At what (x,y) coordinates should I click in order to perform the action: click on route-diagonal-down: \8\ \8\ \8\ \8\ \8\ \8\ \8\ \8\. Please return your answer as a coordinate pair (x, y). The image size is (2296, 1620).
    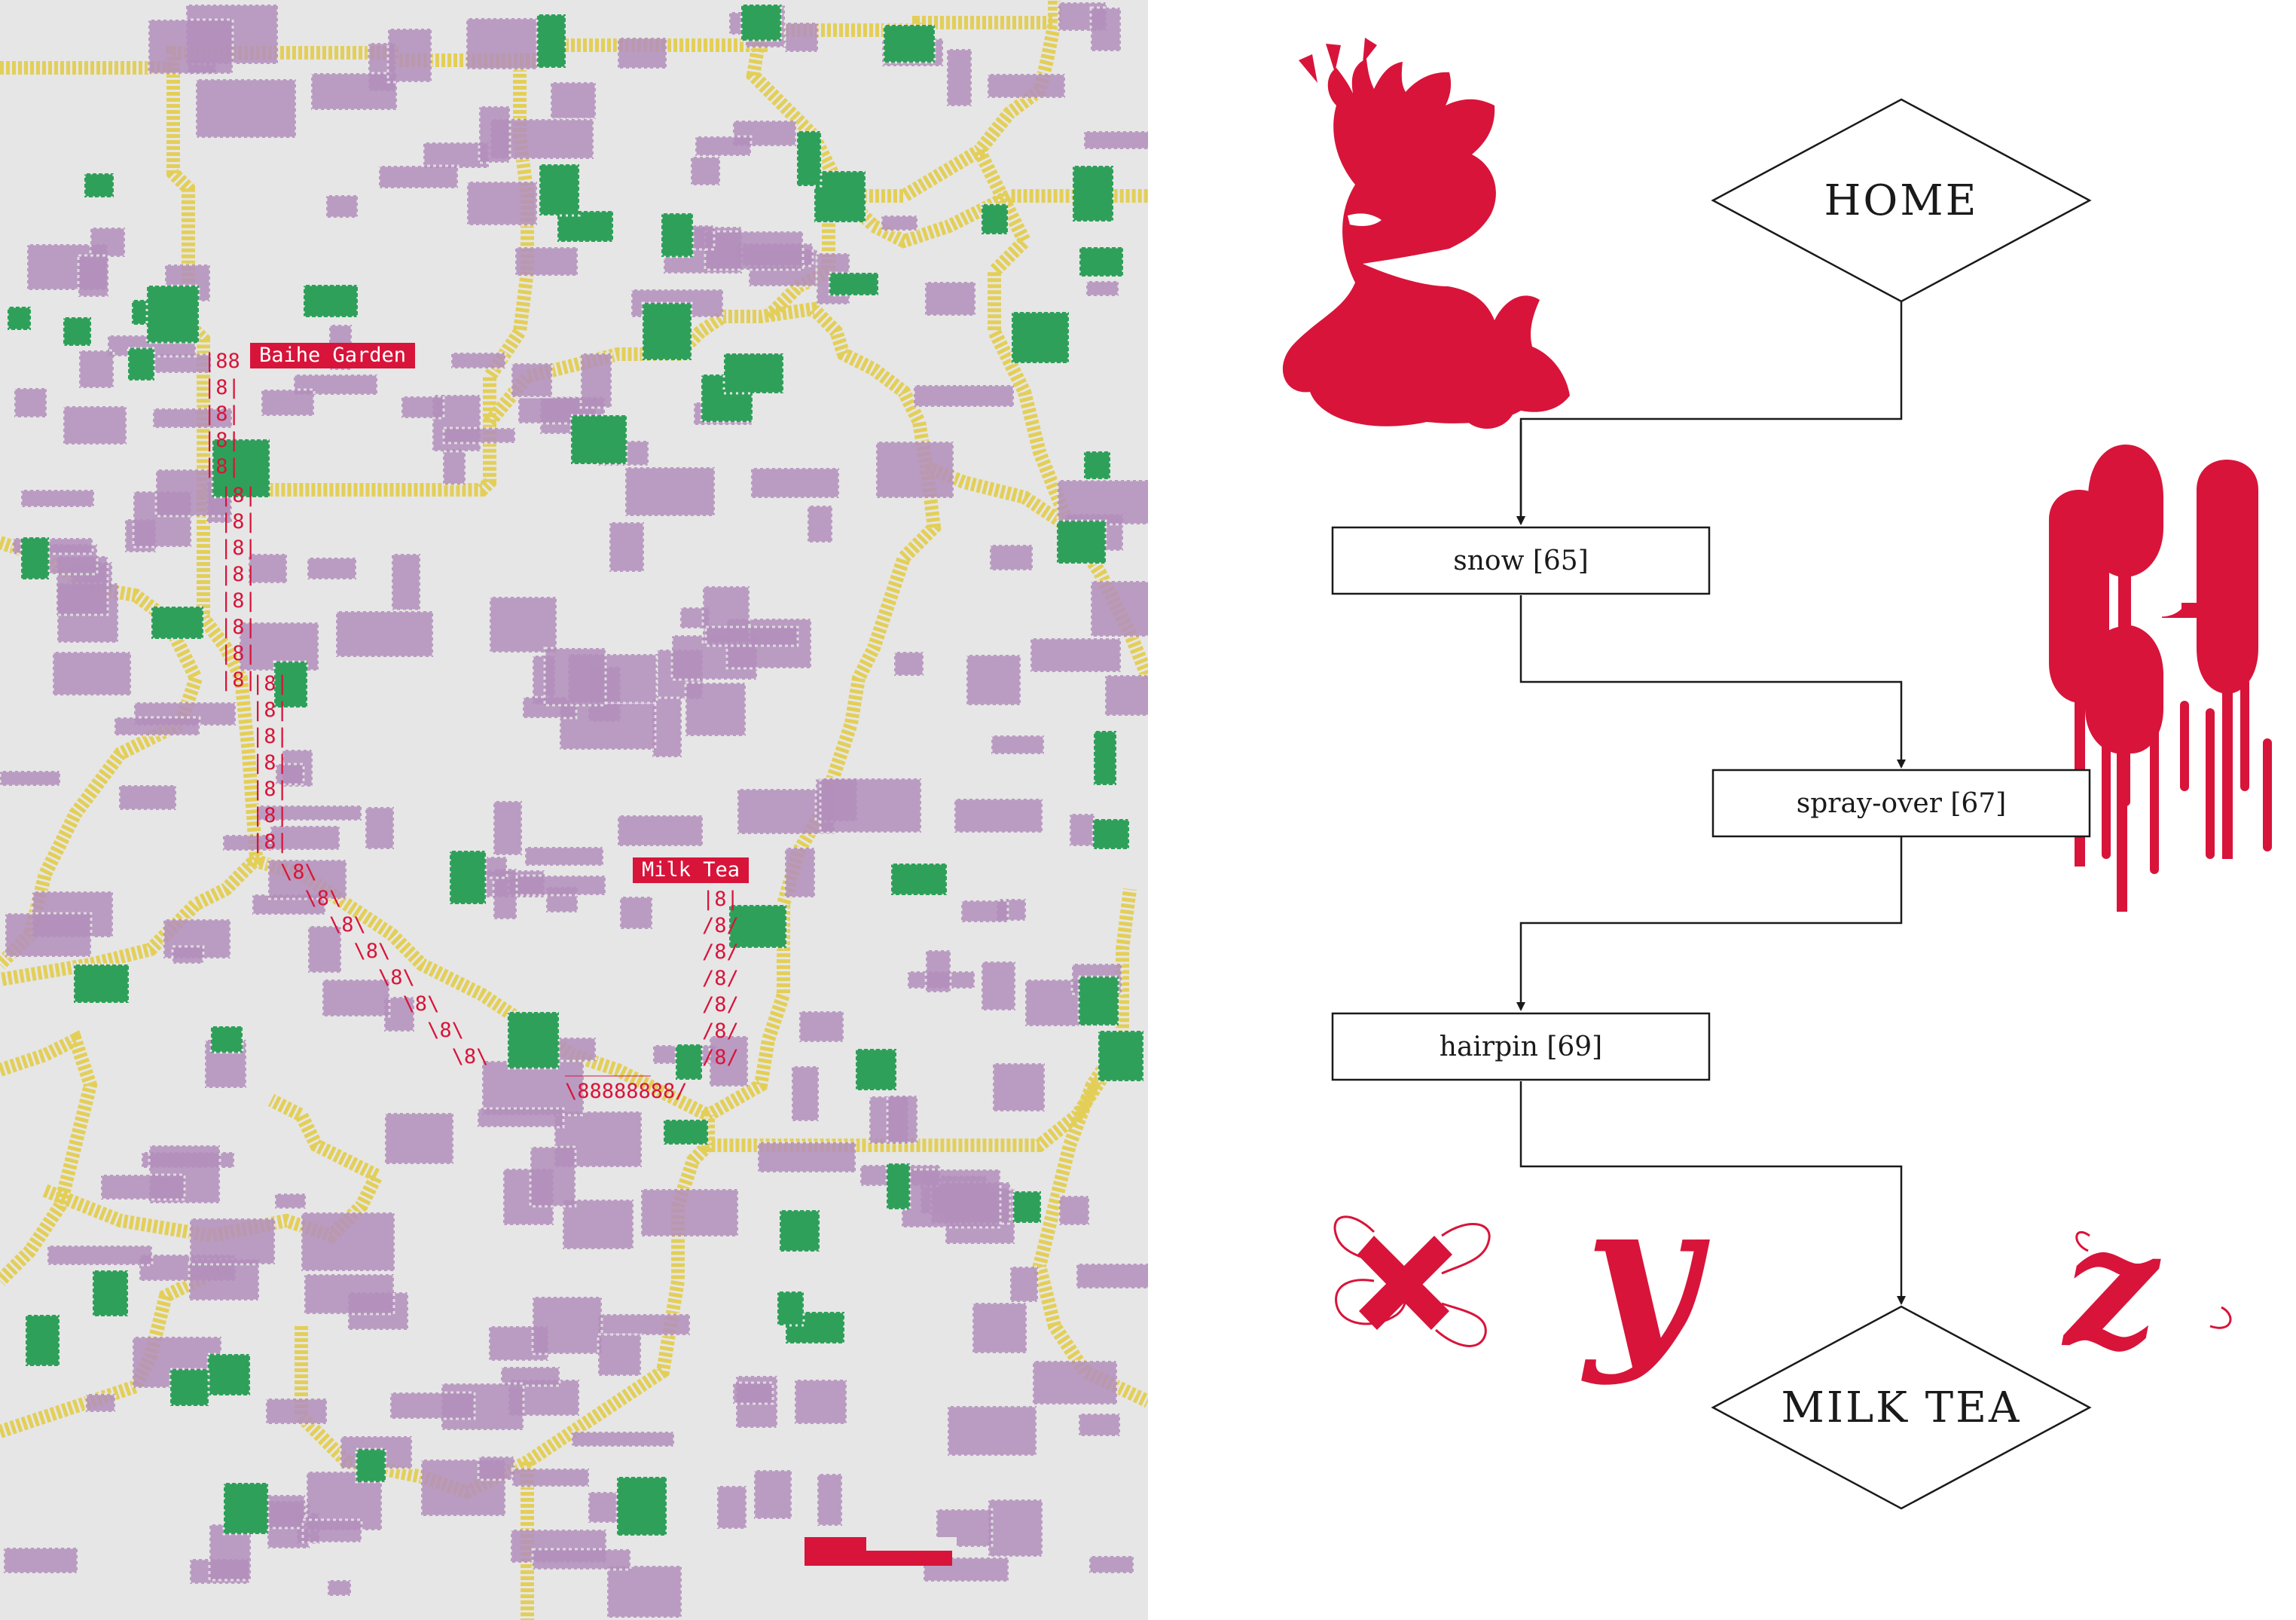
    Looking at the image, I should click on (384, 964).